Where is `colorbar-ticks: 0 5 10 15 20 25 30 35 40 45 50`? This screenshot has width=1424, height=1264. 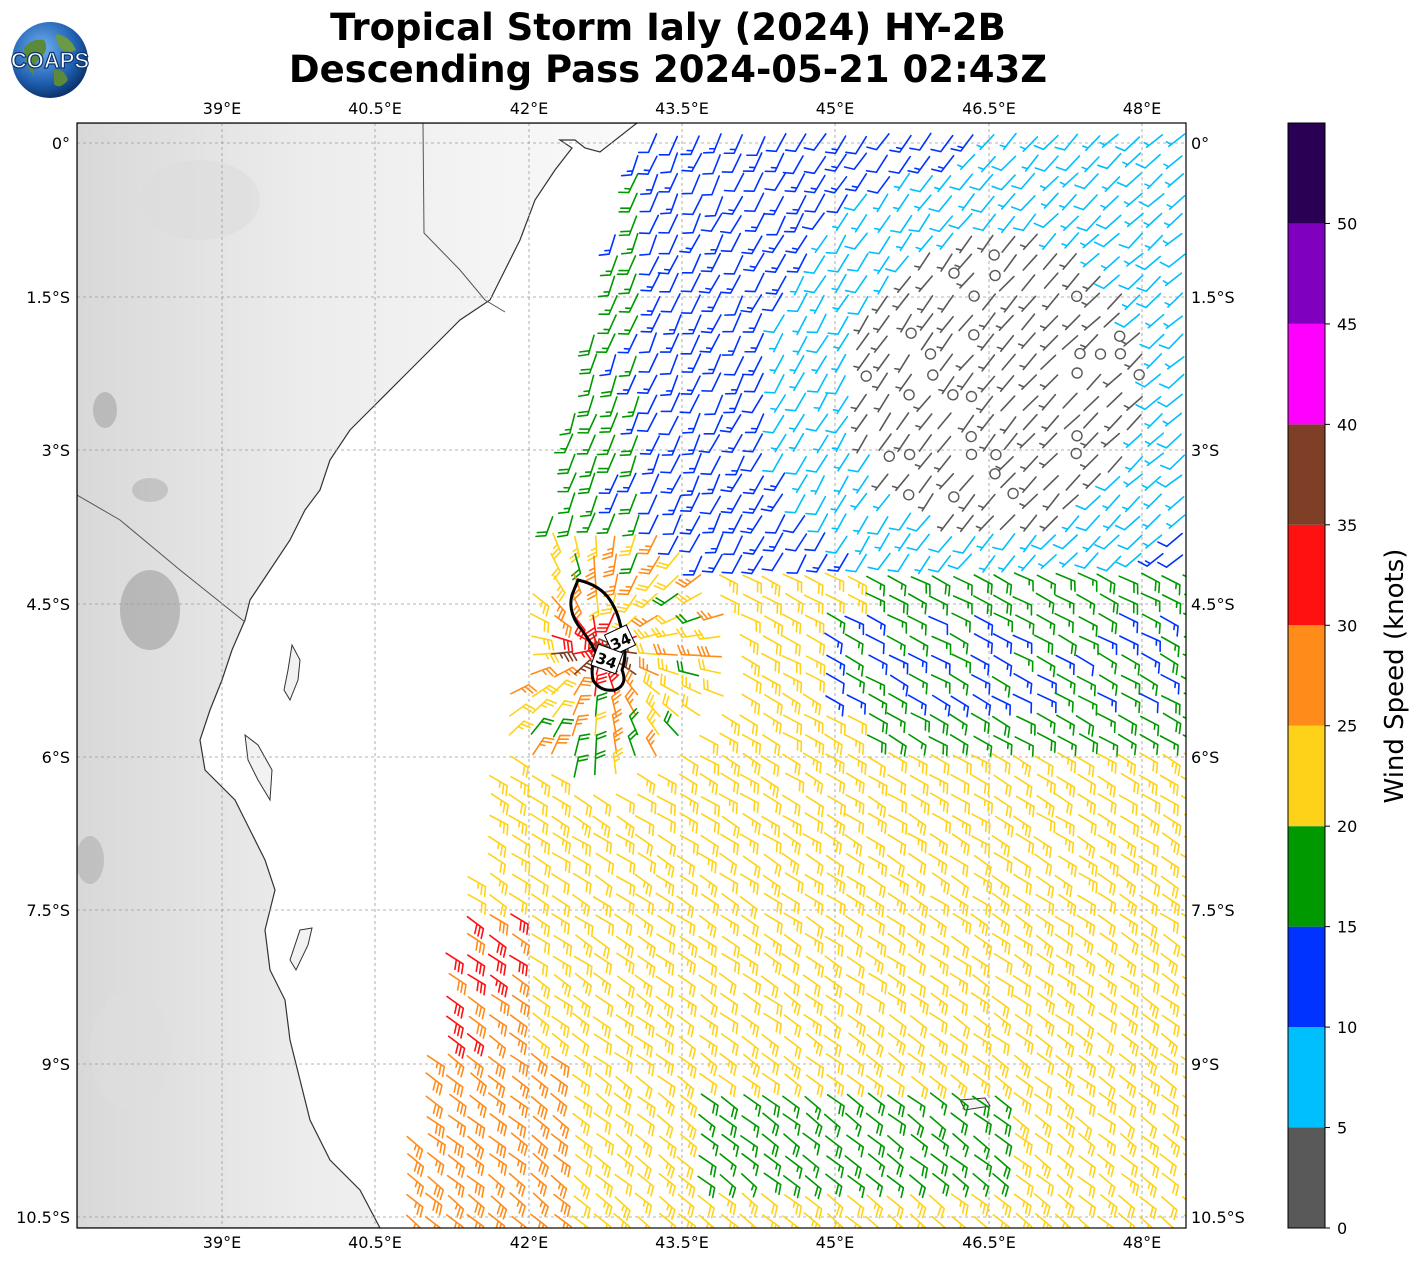 colorbar-ticks: 0 5 10 15 20 25 30 35 40 45 50 is located at coordinates (1341, 726).